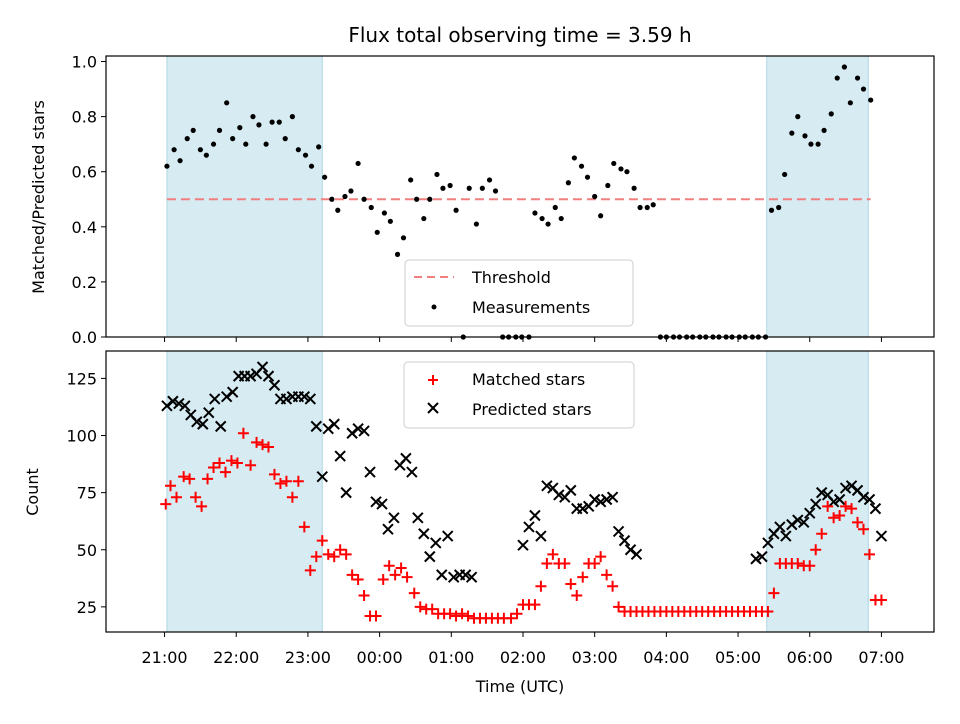 Image resolution: width=960 pixels, height=724 pixels. Describe the element at coordinates (881, 657) in the screenshot. I see `x-tick-label: 07:00` at that location.